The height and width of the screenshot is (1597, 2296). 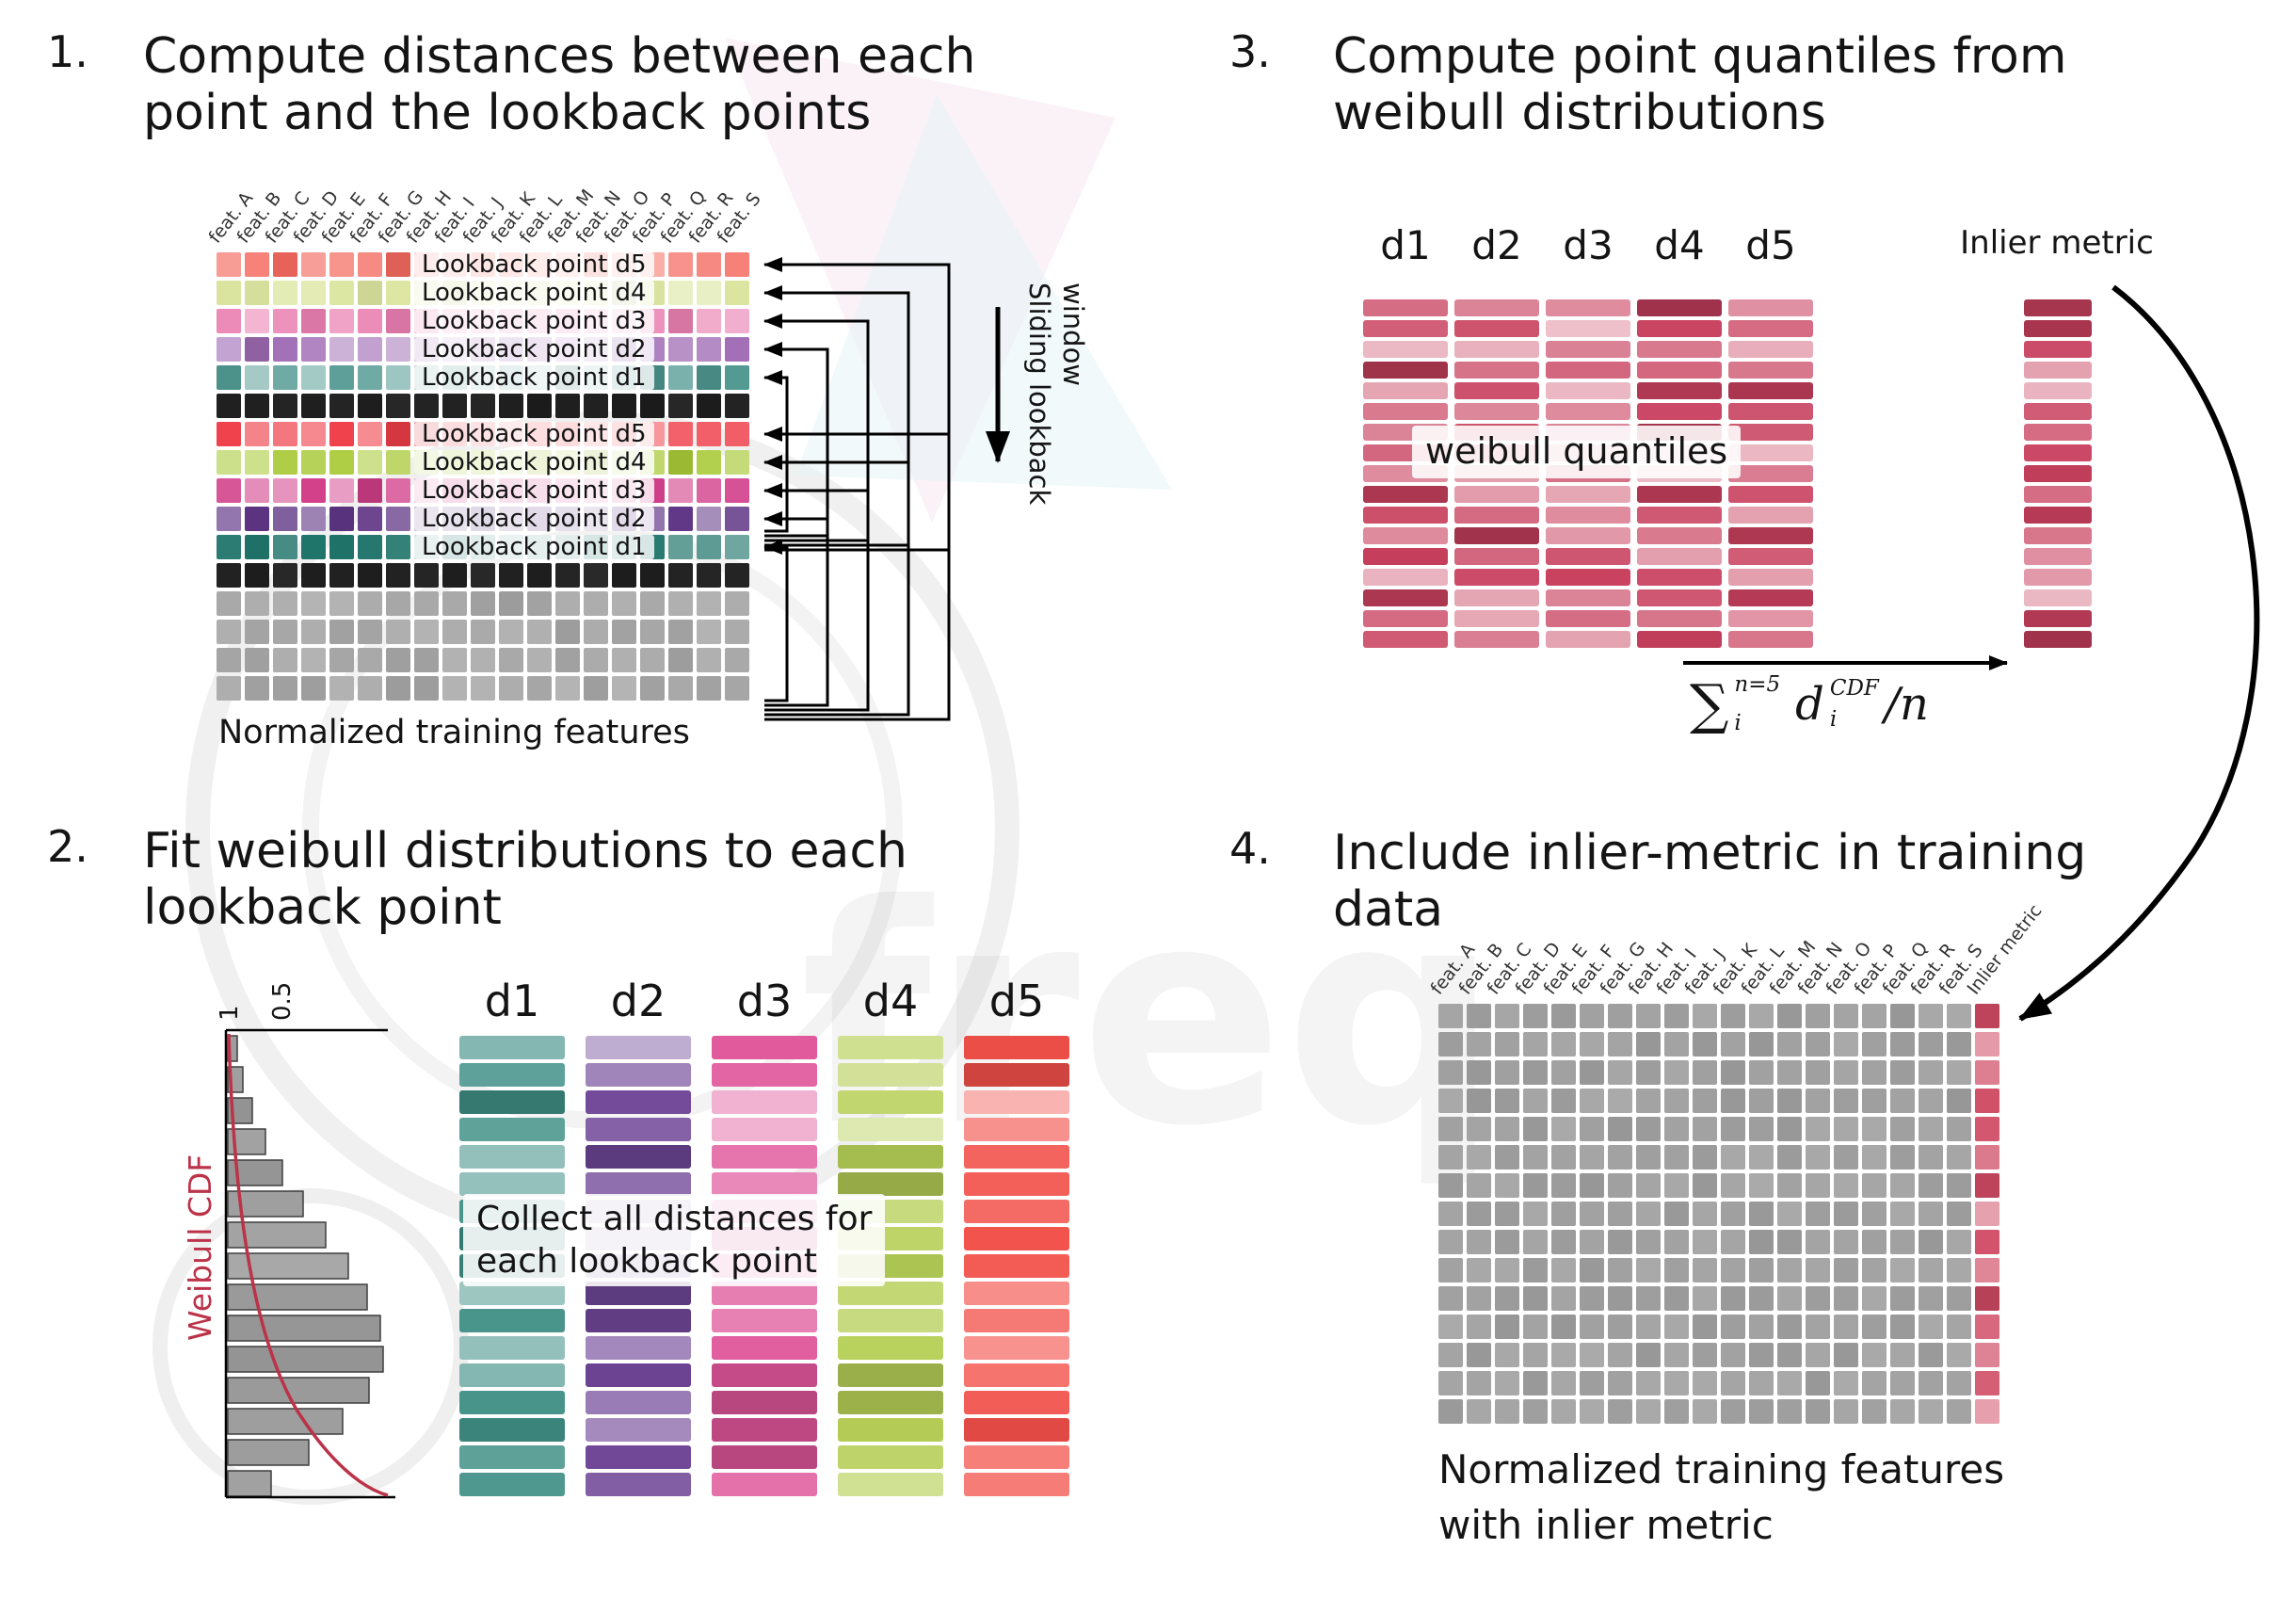 I want to click on cdf-tick-1: 1, so click(x=230, y=1013).